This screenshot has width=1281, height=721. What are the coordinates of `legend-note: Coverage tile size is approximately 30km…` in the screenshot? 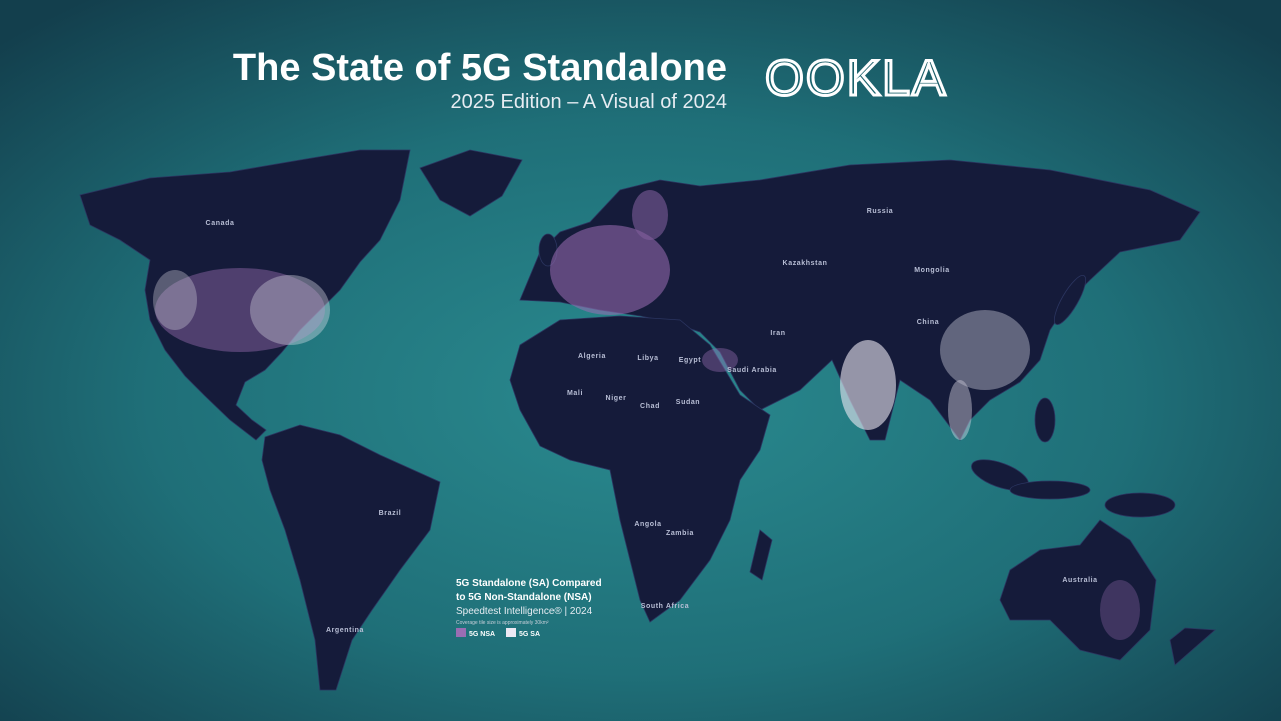 It's located at (502, 623).